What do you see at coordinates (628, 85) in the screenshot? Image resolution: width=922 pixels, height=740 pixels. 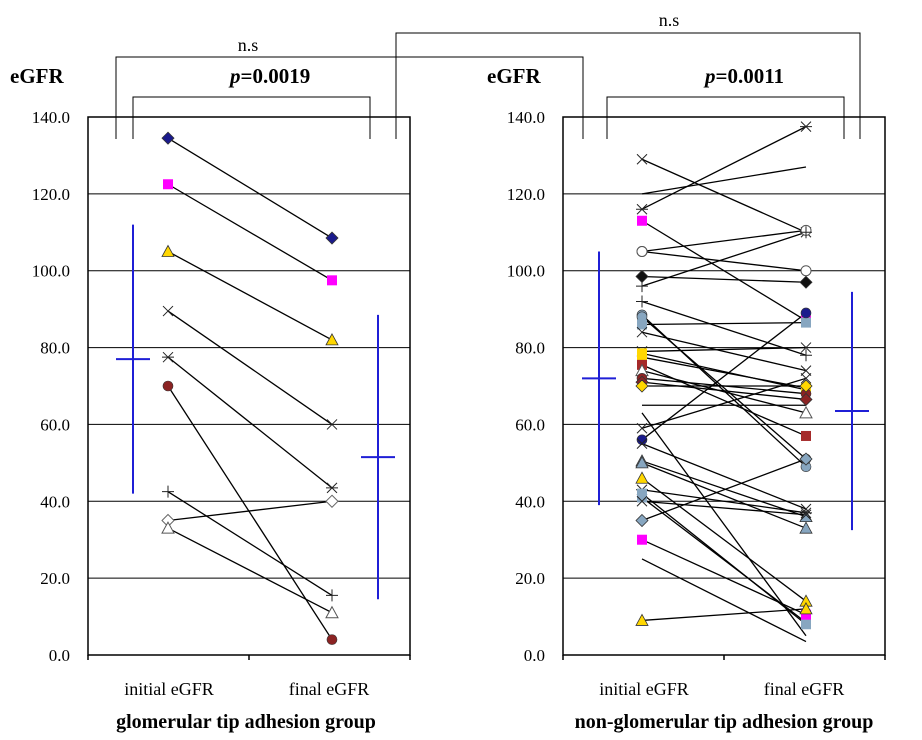 I see `ns-bracket-final` at bounding box center [628, 85].